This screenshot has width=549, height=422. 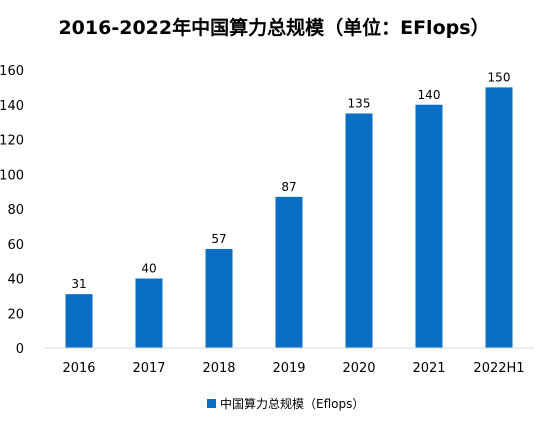 I want to click on data-label: 135, so click(x=359, y=103).